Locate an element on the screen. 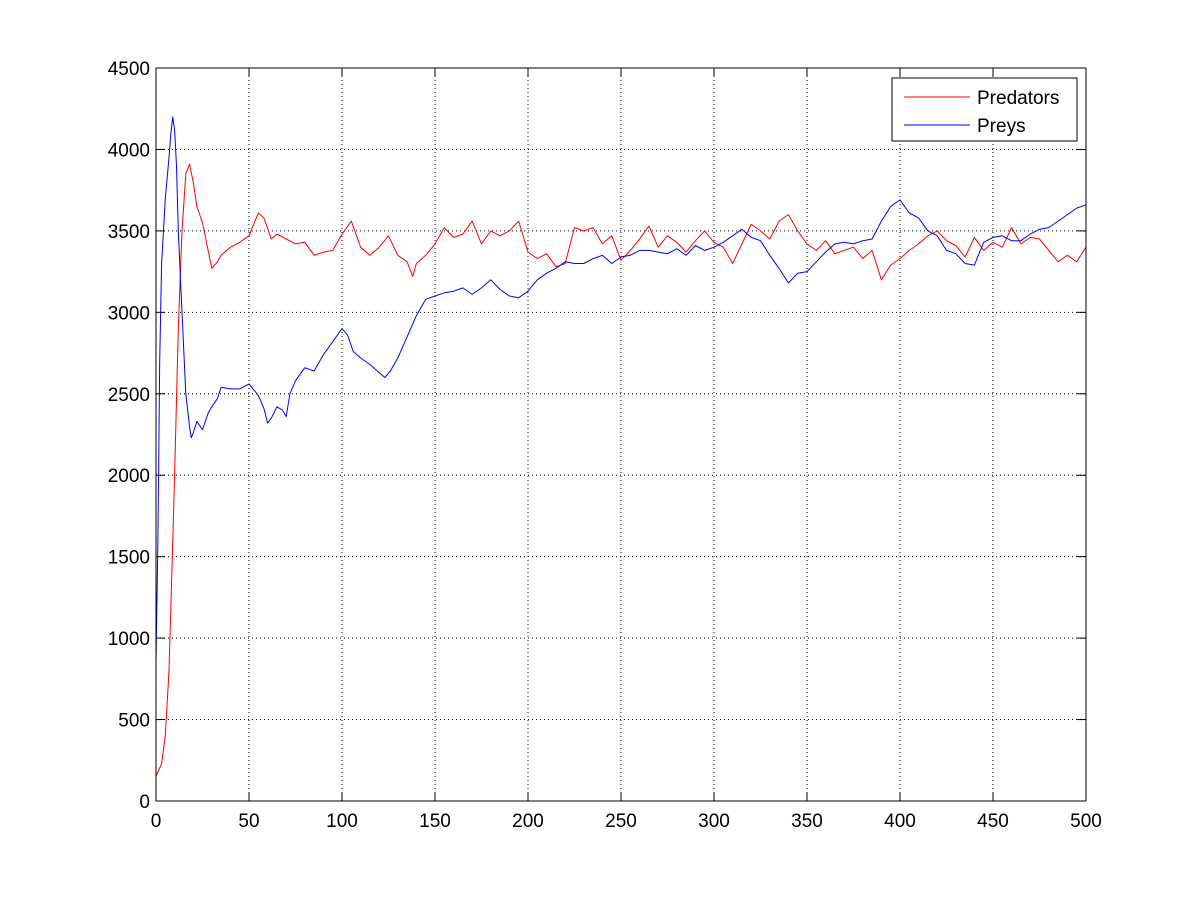 This screenshot has height=900, width=1200. legend-label-predators: Predators is located at coordinates (1018, 98).